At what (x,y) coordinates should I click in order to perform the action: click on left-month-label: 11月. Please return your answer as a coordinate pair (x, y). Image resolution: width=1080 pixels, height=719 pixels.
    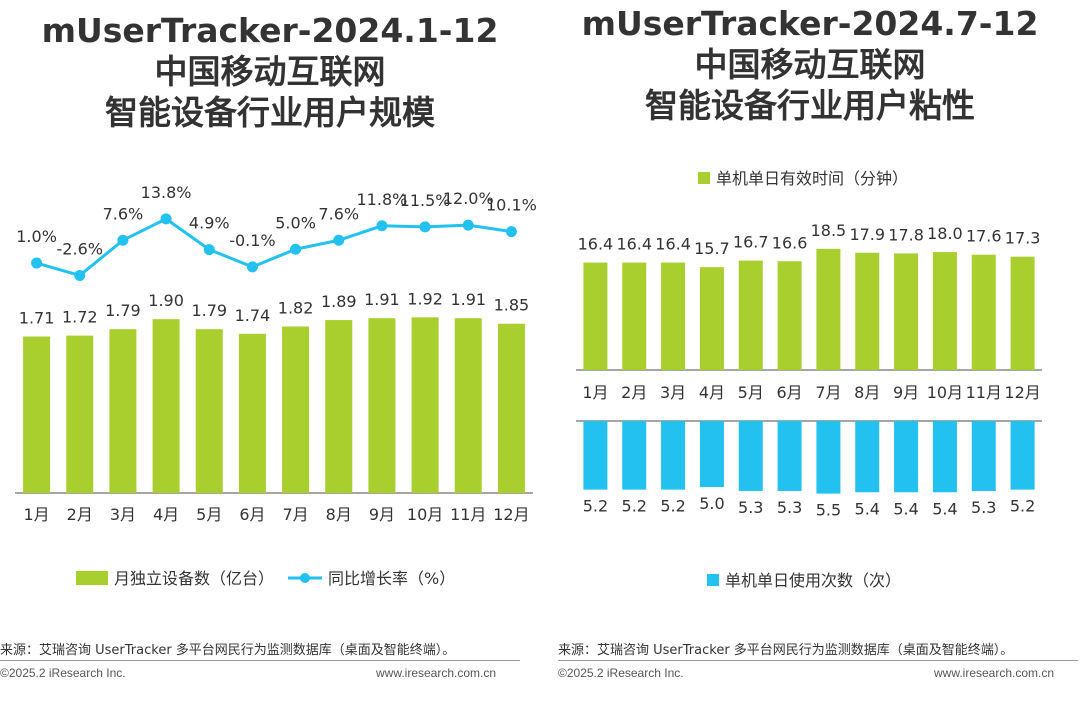
    Looking at the image, I should click on (468, 514).